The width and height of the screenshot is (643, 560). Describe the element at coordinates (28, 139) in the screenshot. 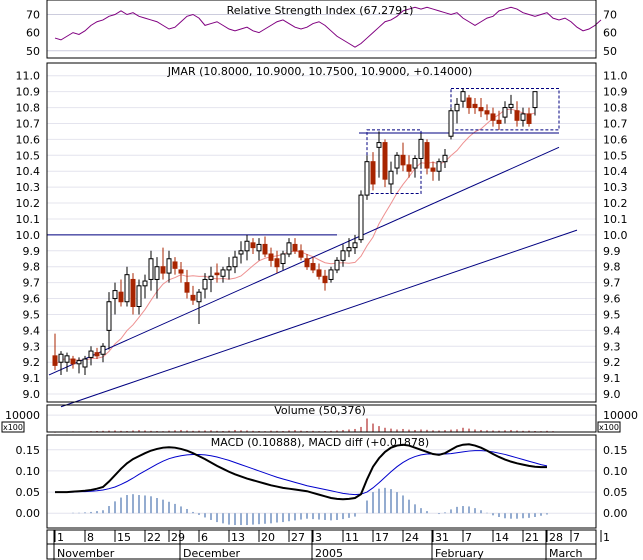

I see `price-tick-label: 10.6` at that location.